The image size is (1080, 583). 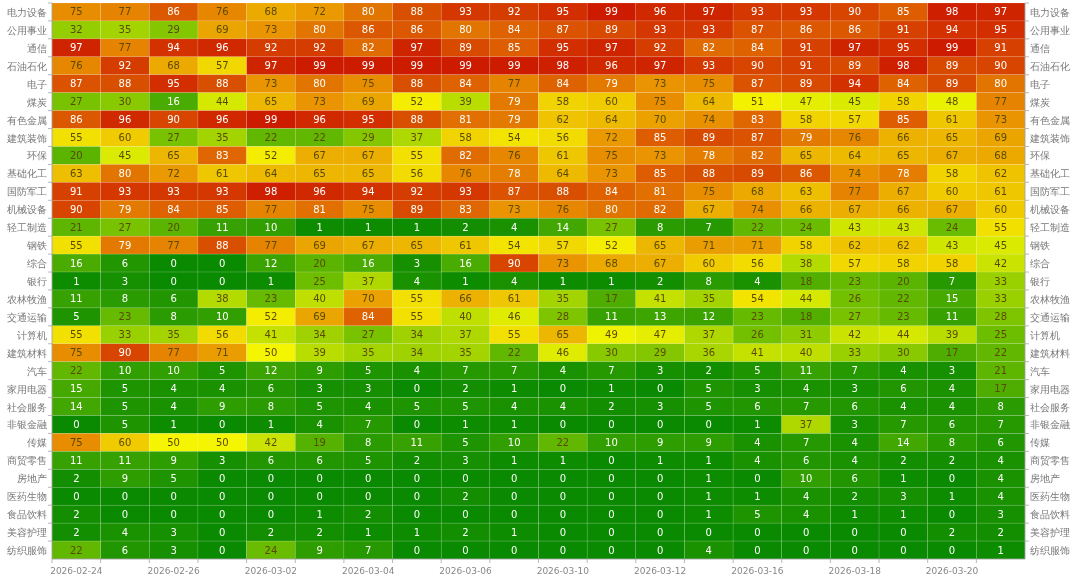 What do you see at coordinates (903, 245) in the screenshot?
I see `data-label: 62` at bounding box center [903, 245].